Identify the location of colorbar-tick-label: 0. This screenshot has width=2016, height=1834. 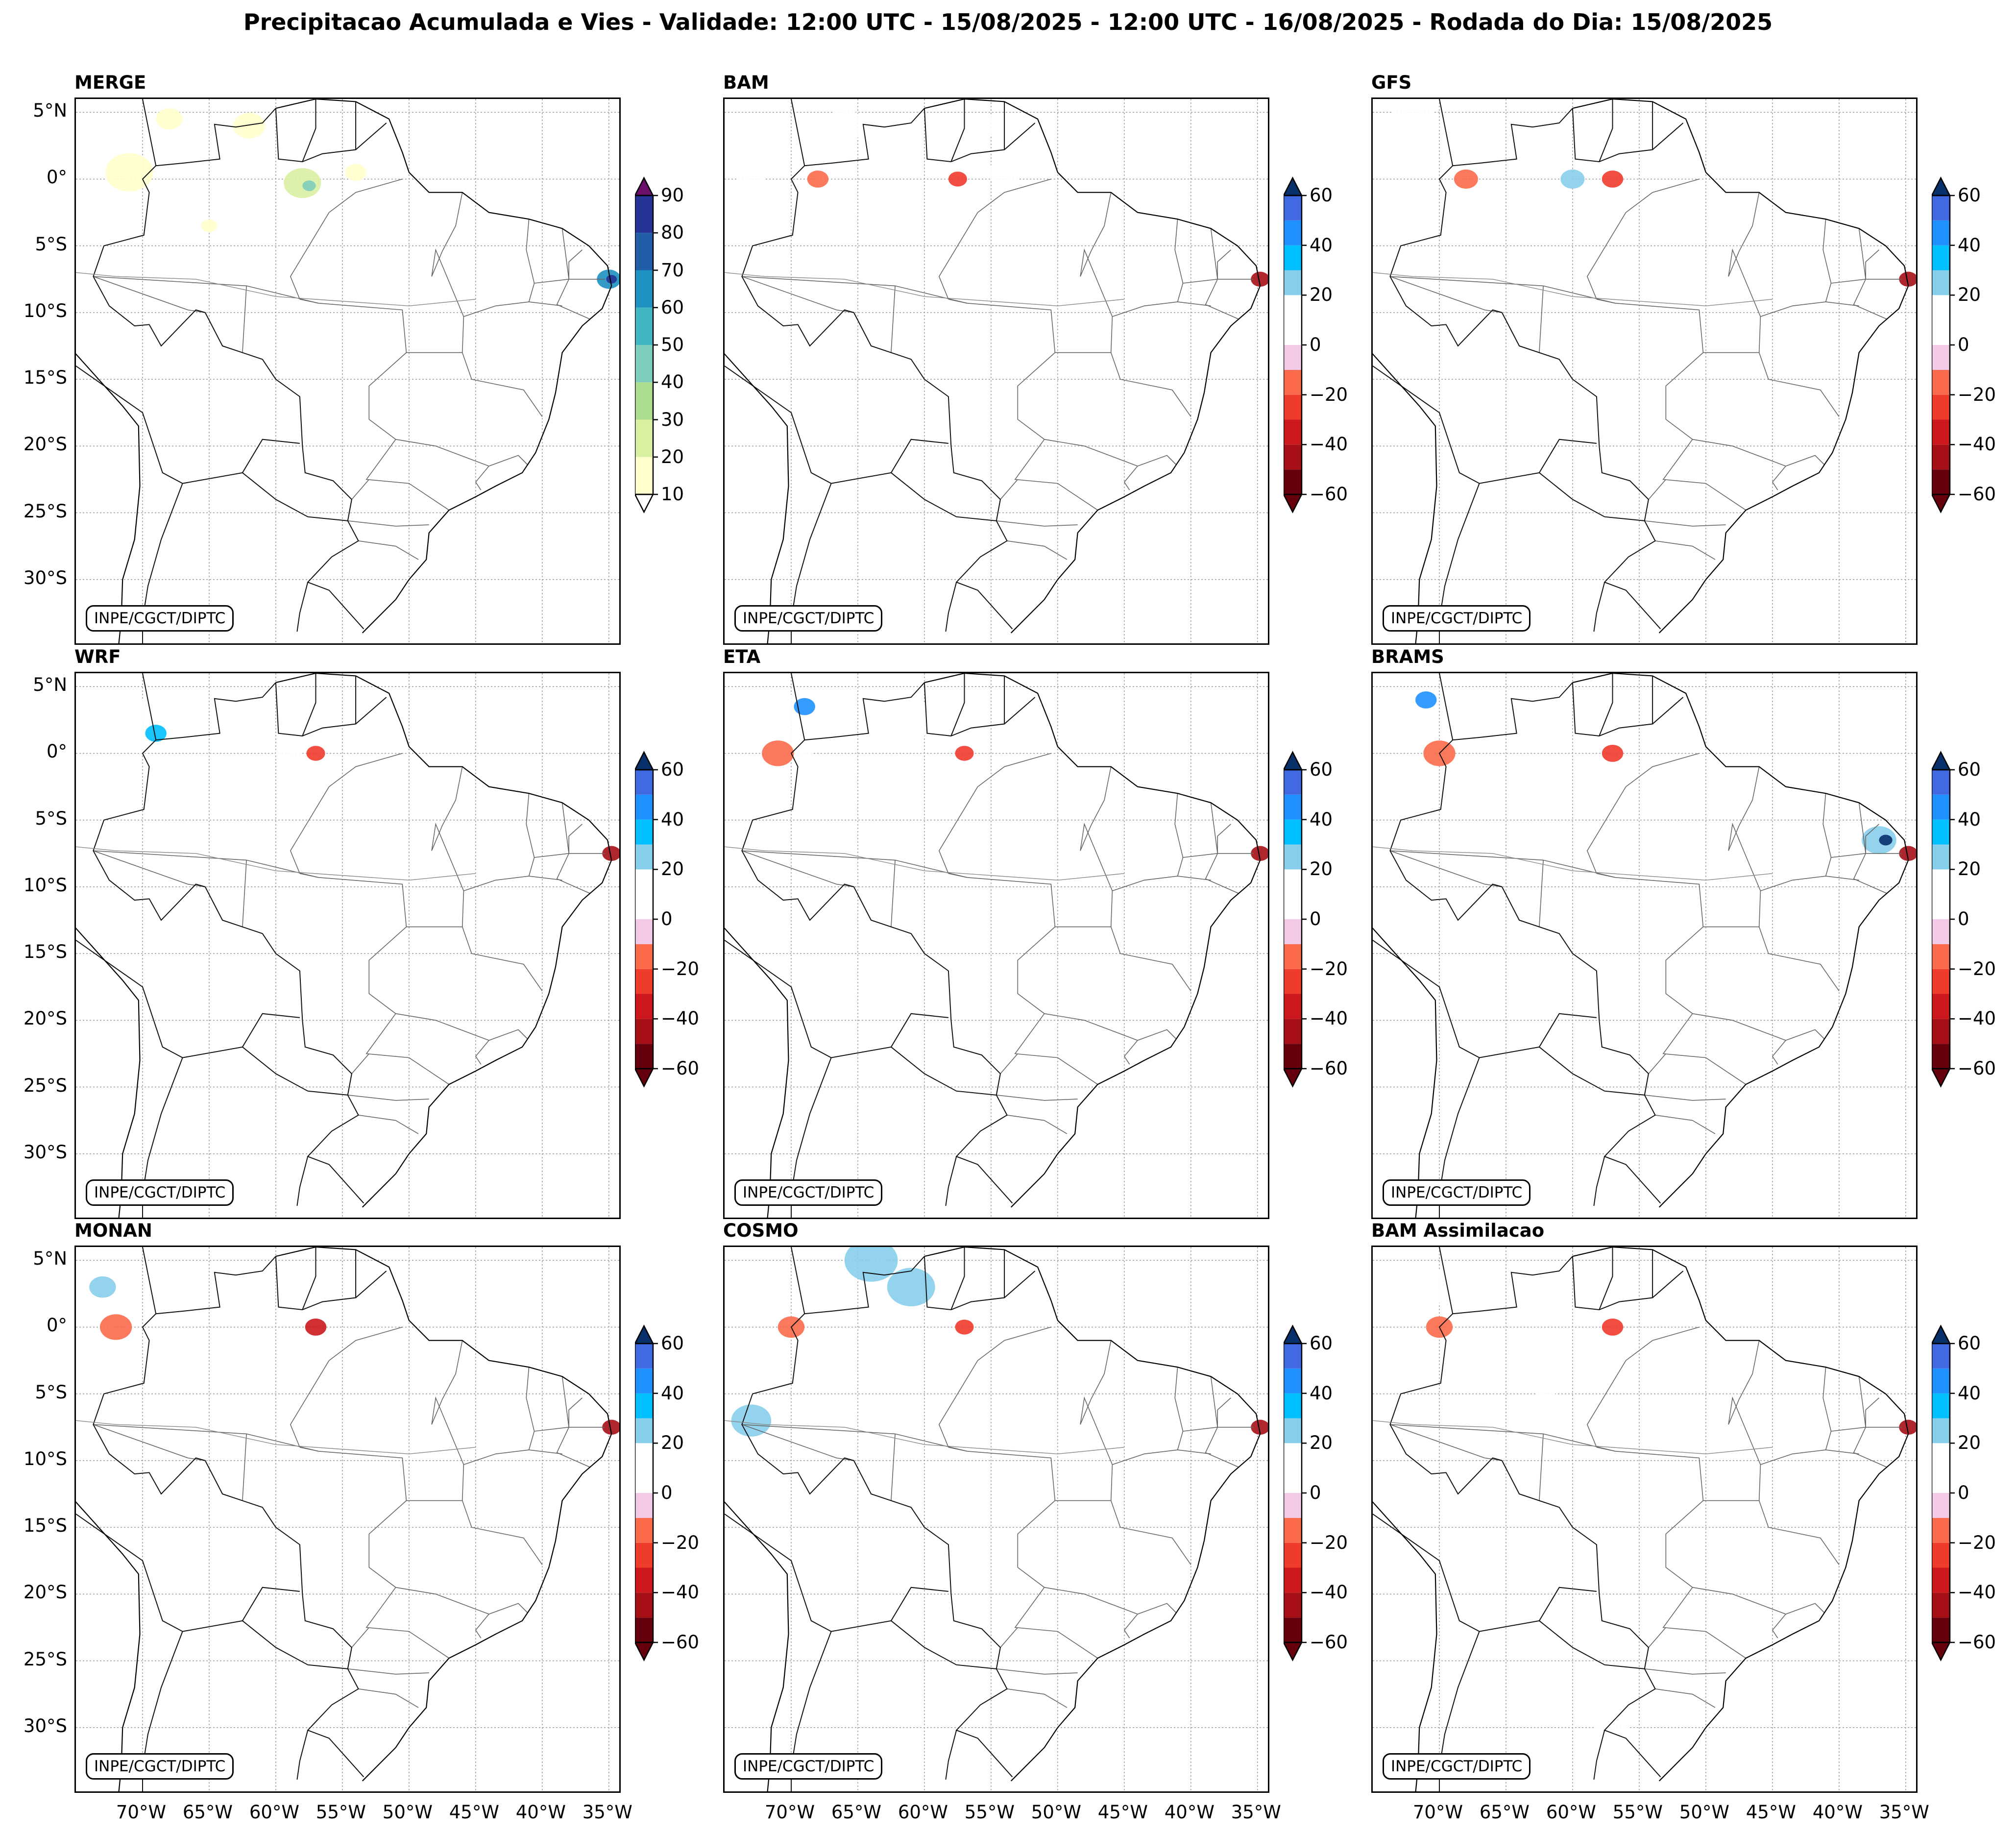
(667, 1493).